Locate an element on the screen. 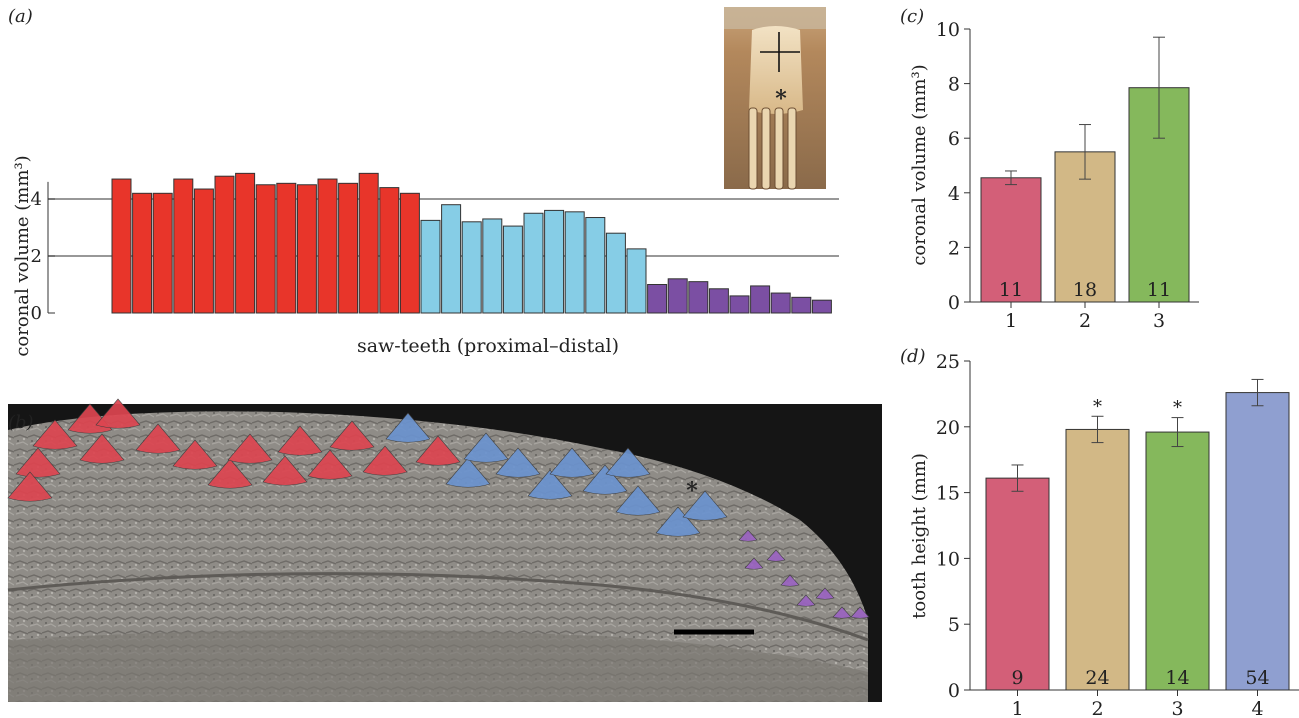  chart-d-y-axis: 0 5 10 15 20 25 1 2 3 4 is located at coordinates (1117, 534).